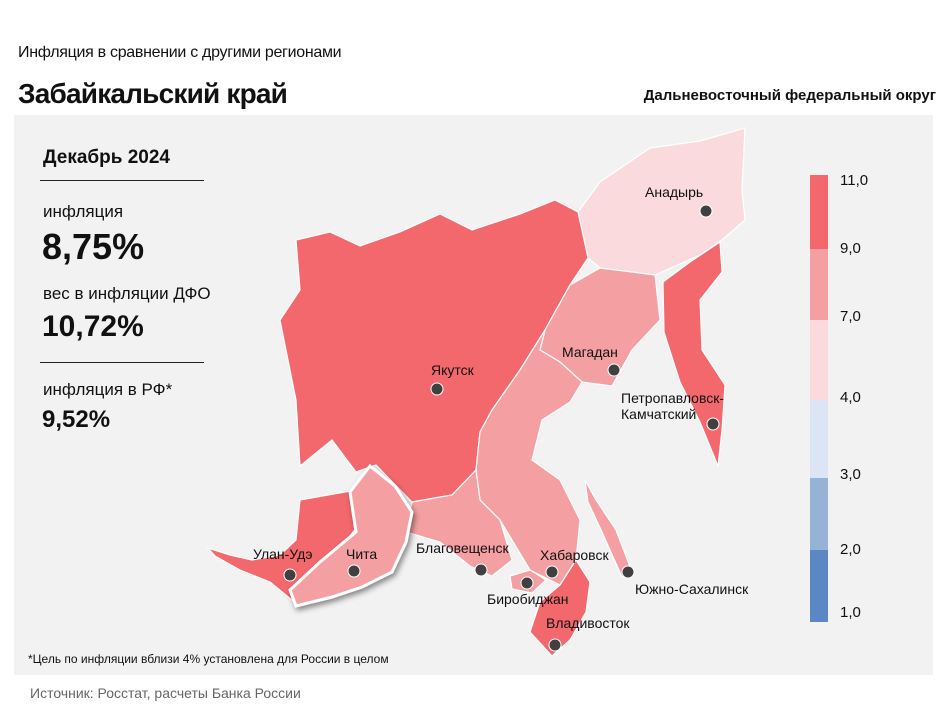 Image resolution: width=950 pixels, height=713 pixels. I want to click on legend-label: 1,0, so click(850, 612).